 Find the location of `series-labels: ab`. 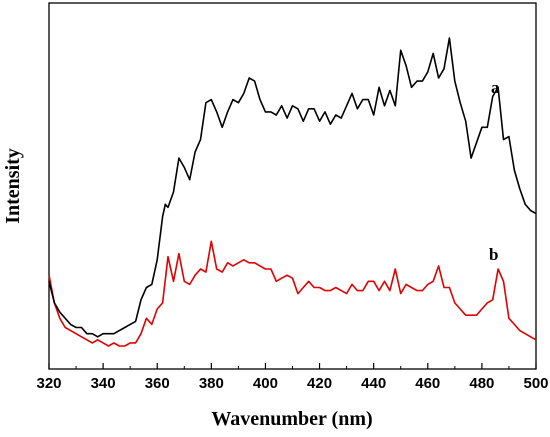

series-labels: ab is located at coordinates (494, 171).